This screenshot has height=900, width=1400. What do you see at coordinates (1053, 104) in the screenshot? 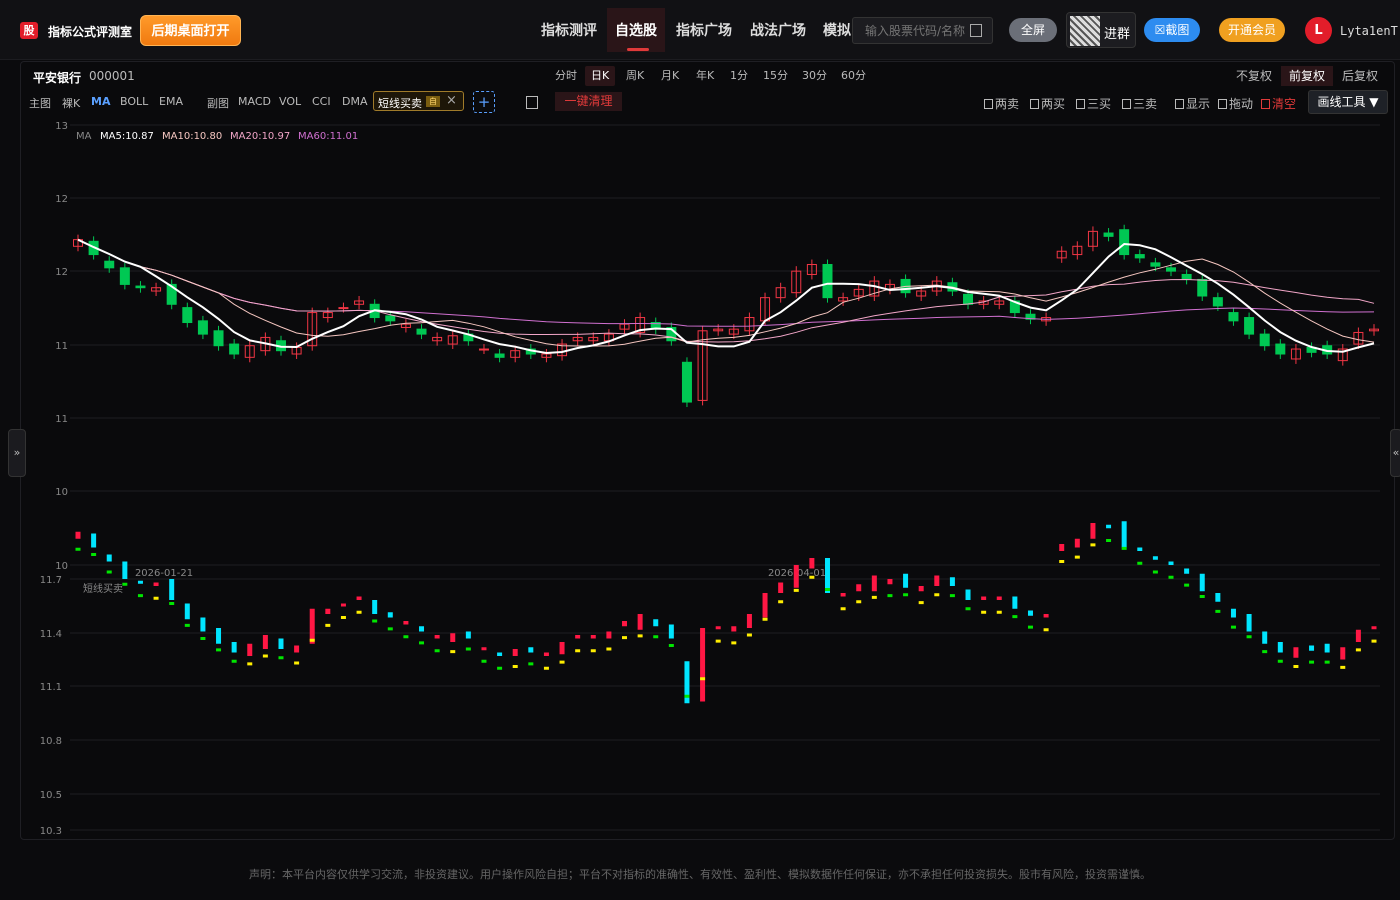
I see `tool-two-buy-label: 两买` at bounding box center [1053, 104].